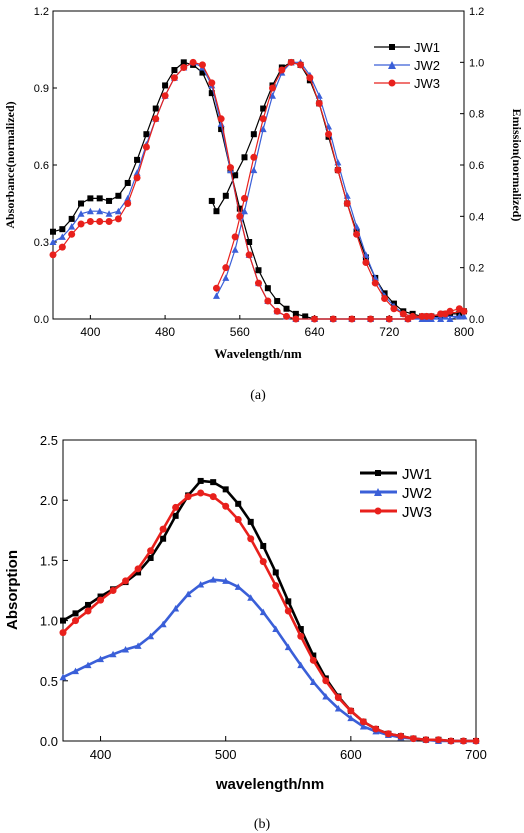 The image size is (524, 833). I want to click on panel-b-y-tick-label: 0.5, so click(49, 681).